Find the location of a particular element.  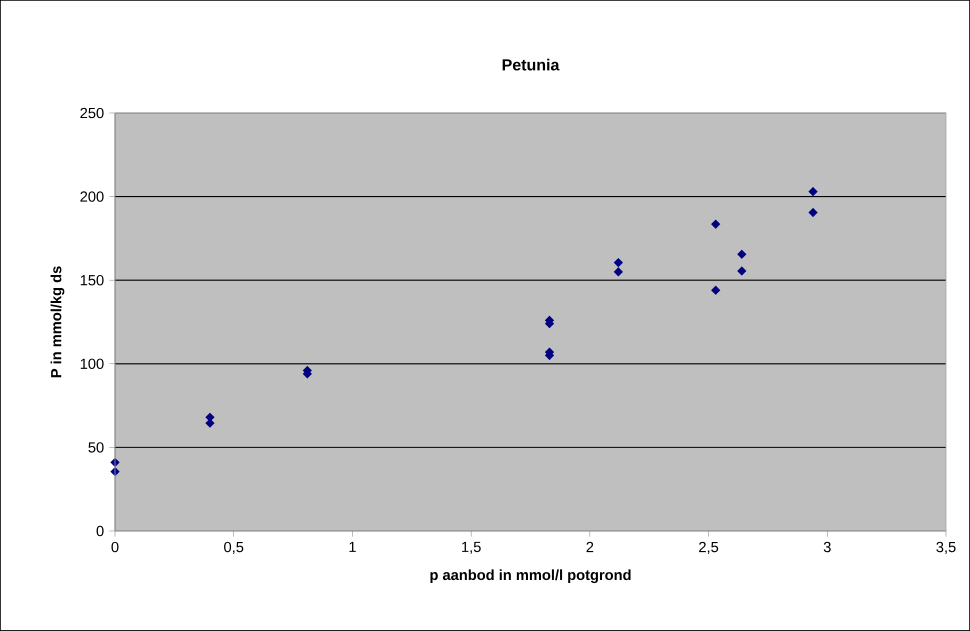

y-tick-label: 200 is located at coordinates (92, 196).